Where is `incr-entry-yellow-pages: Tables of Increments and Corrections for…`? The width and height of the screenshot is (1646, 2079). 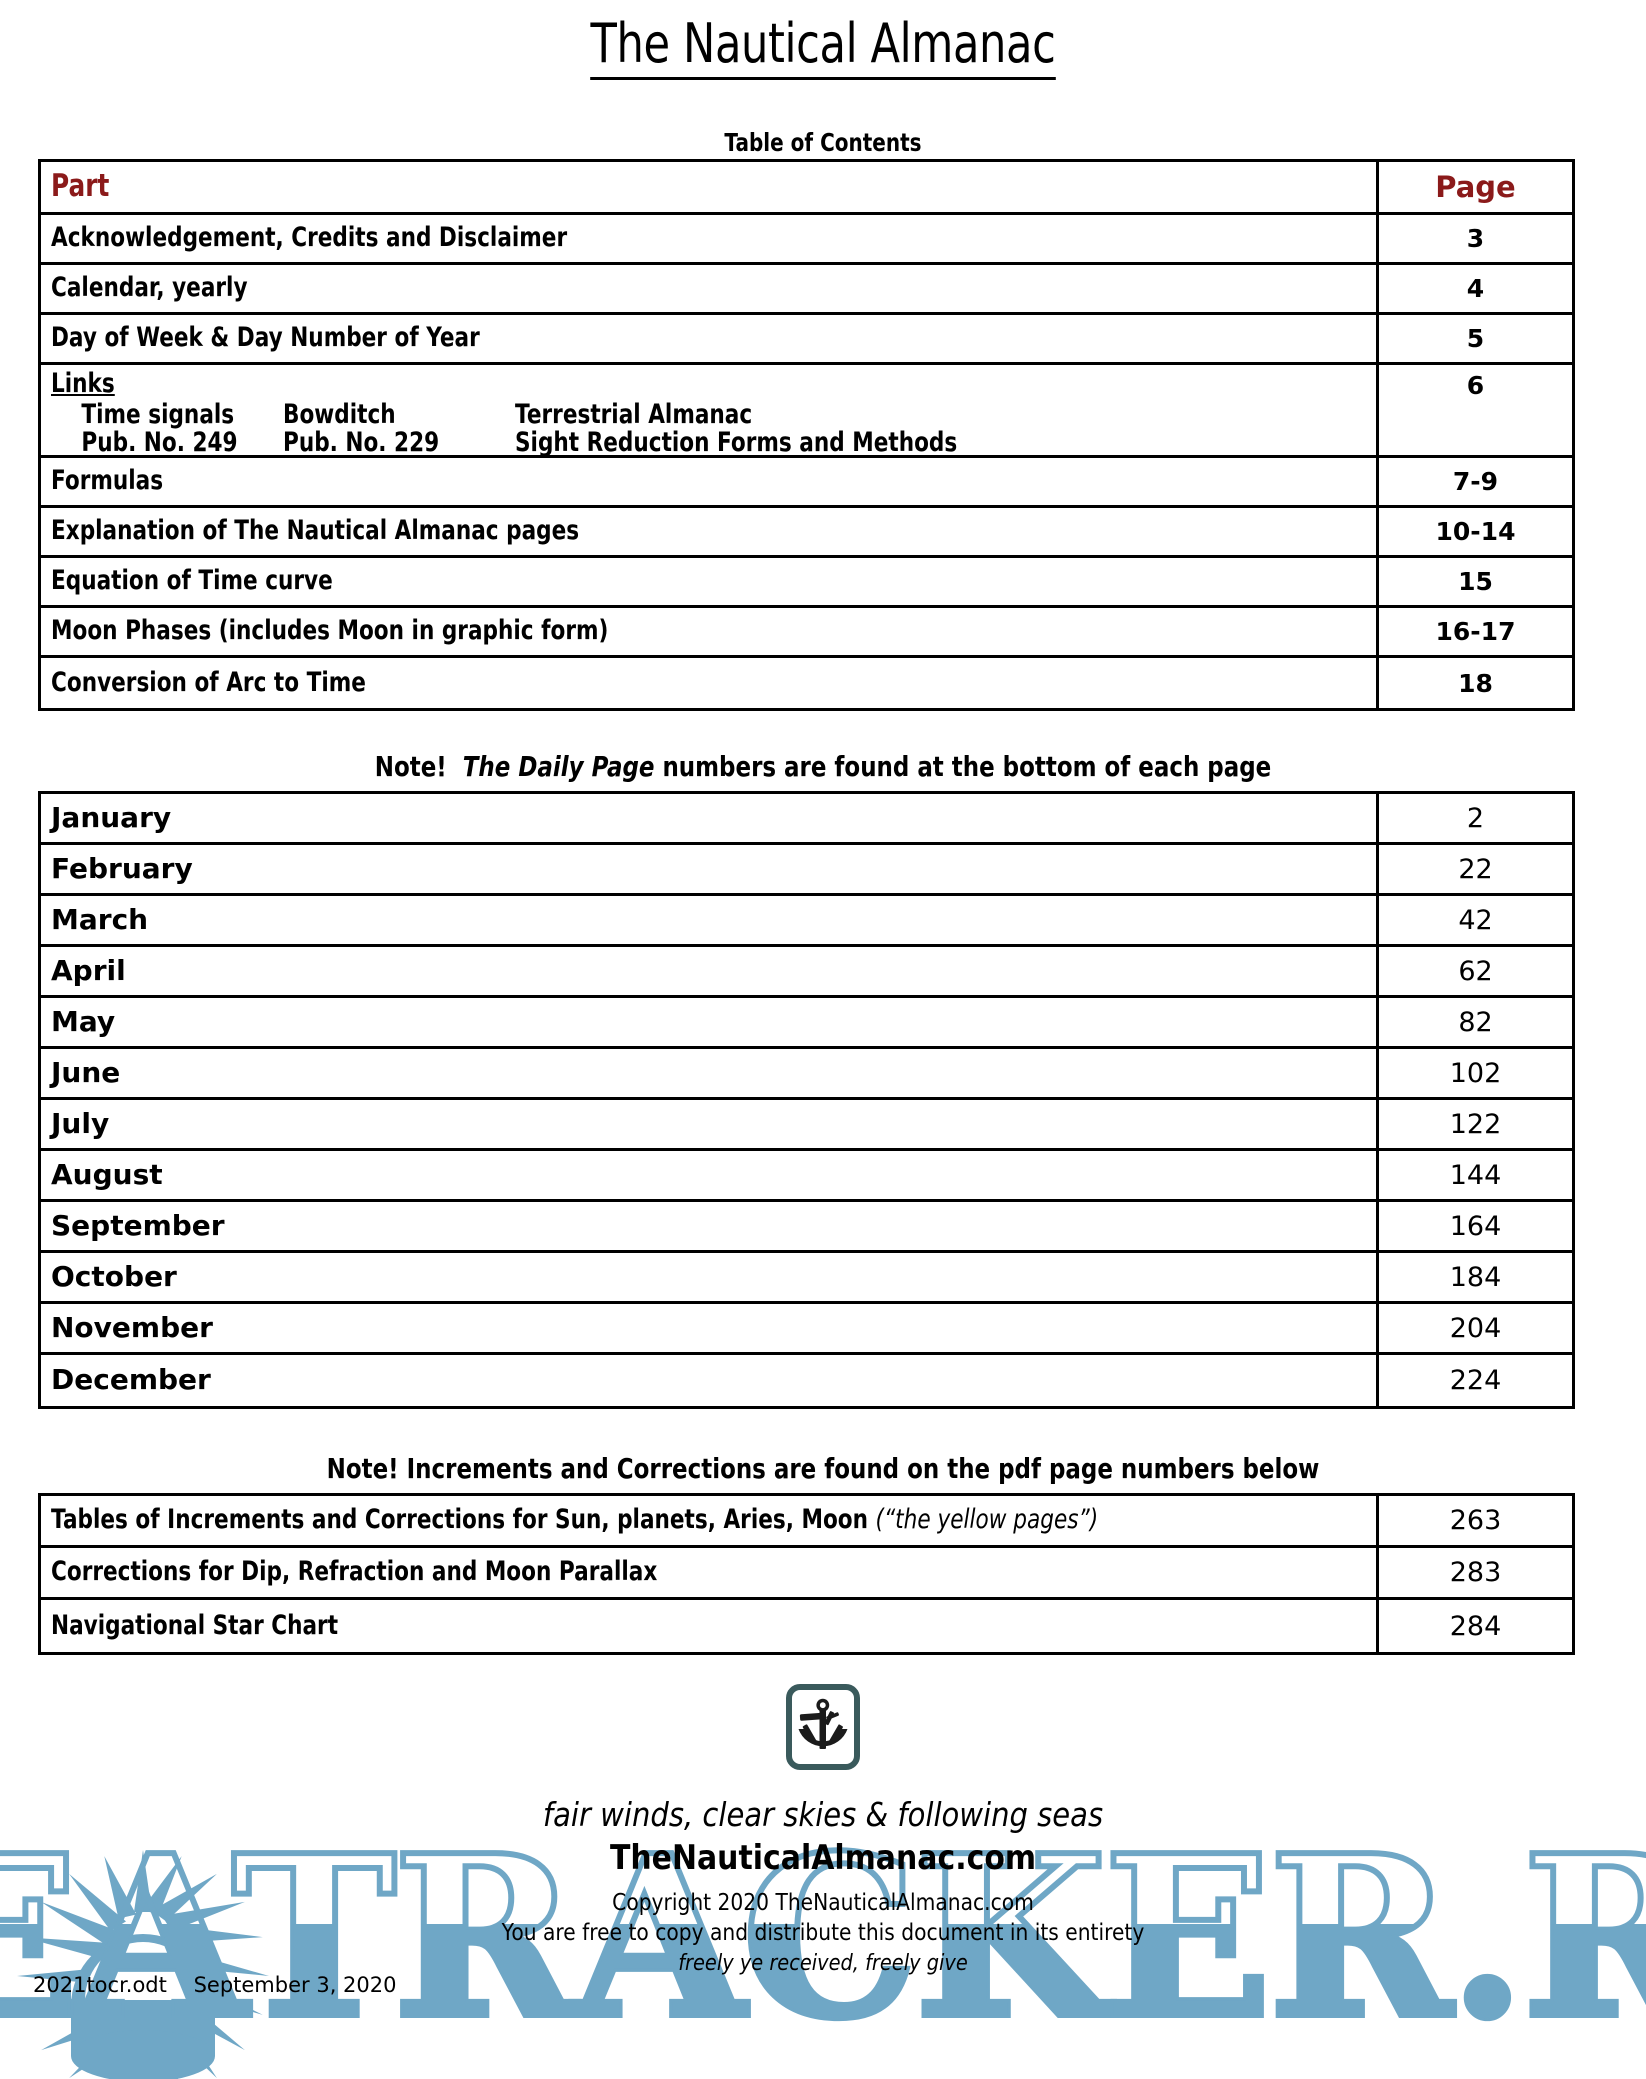 incr-entry-yellow-pages: Tables of Increments and Corrections for… is located at coordinates (710, 1520).